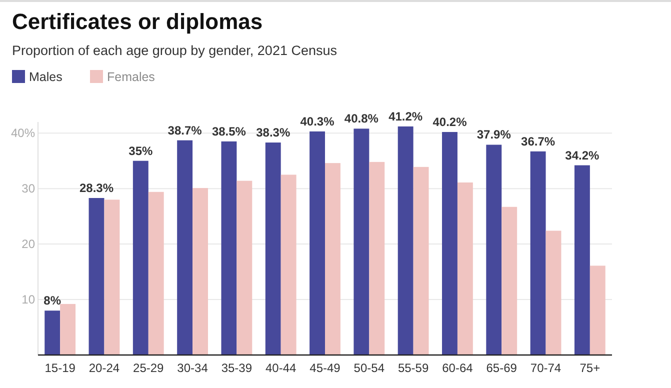  Describe the element at coordinates (582, 155) in the screenshot. I see `data-label: 34.2%` at that location.